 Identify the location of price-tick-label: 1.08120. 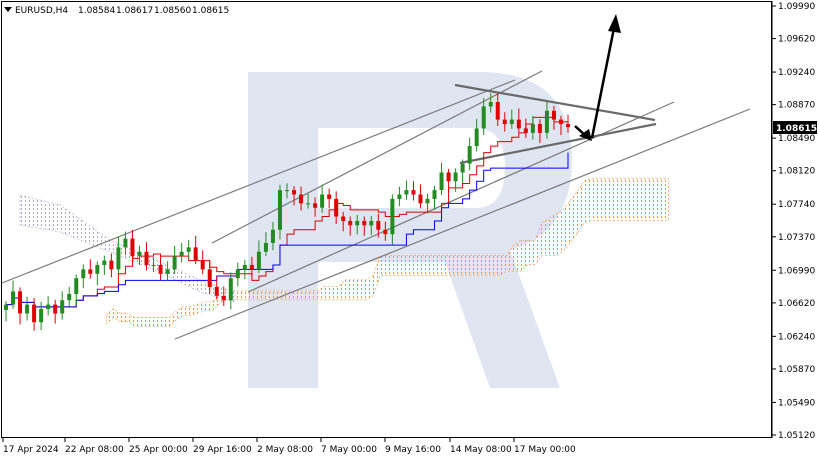
(796, 172).